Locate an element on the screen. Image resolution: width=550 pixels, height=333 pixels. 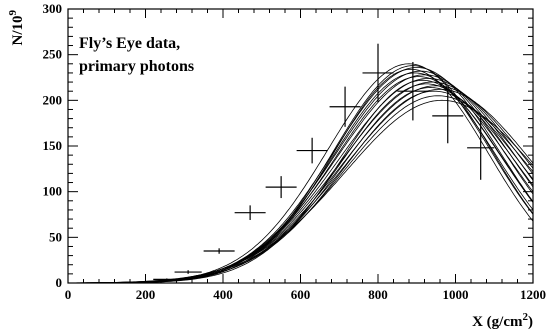
x-tick-label: 0 is located at coordinates (68, 294).